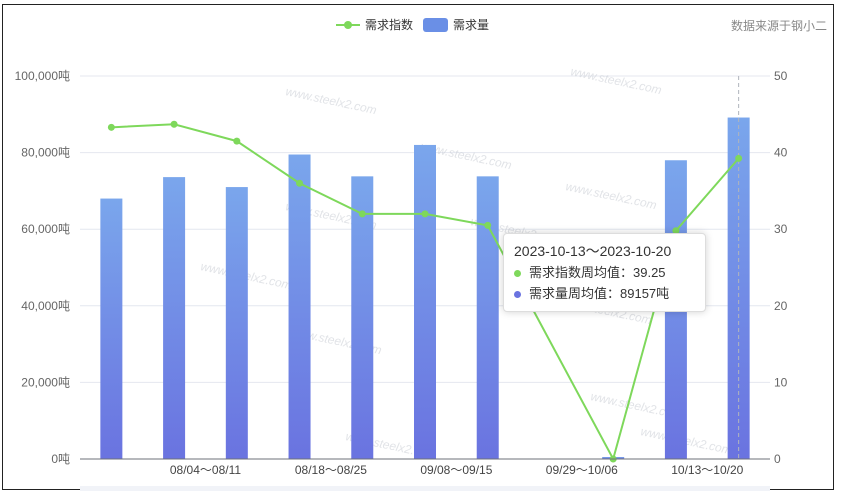 This screenshot has width=841, height=496. Describe the element at coordinates (582, 470) in the screenshot. I see `x-axis-tick-label: 09/29～10/06` at that location.